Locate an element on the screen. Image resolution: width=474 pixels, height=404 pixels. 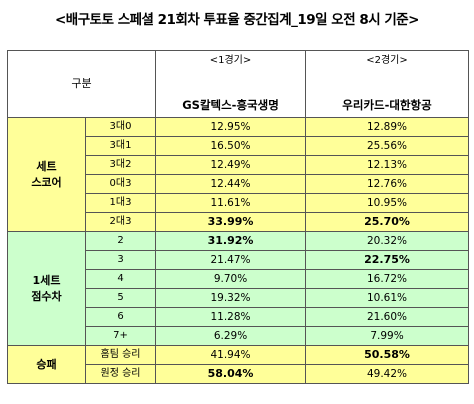
page-title: <배구토토 스페셜 21회차 투표율 중간집계_19일 오전 8시 기준> is located at coordinates (237, 20).